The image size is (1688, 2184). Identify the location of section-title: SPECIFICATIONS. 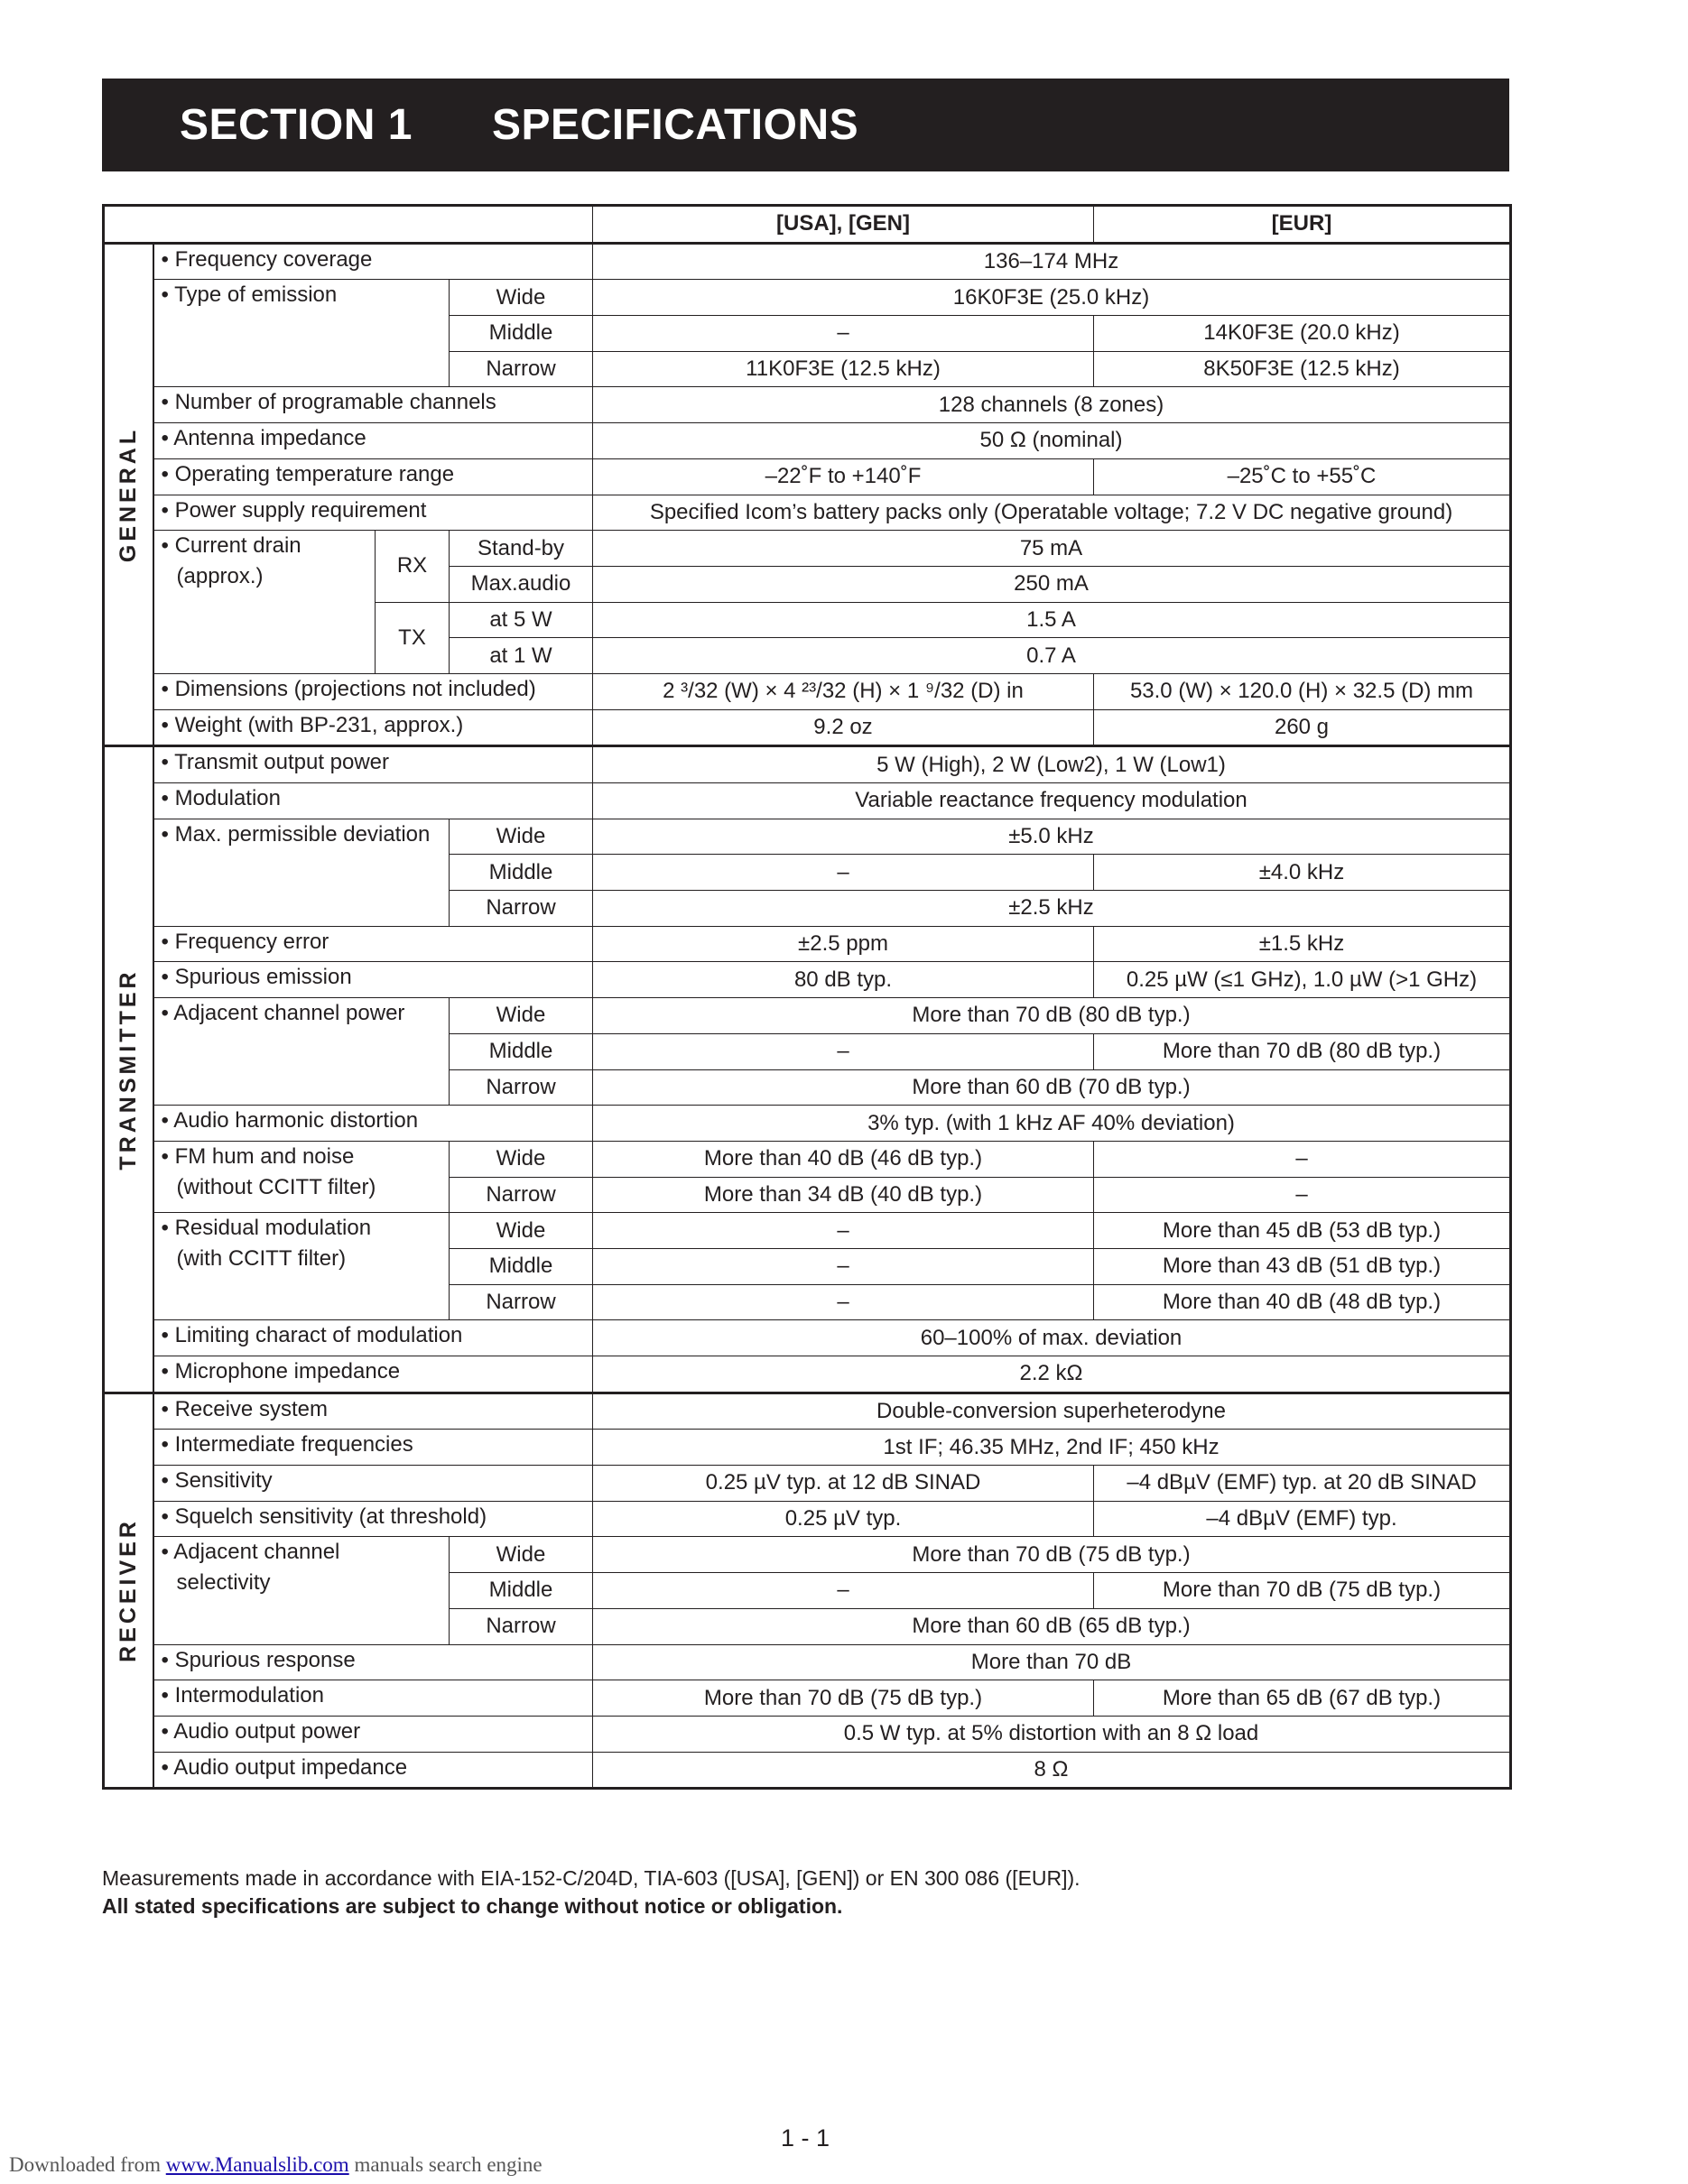
(675, 125).